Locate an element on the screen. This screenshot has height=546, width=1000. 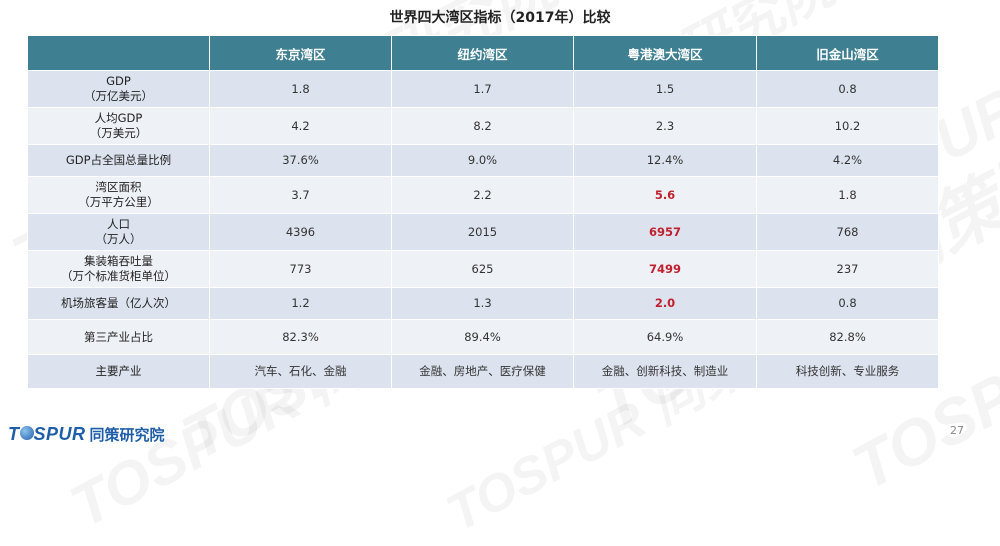
table-cell: 汽车、石化、金融 is located at coordinates (300, 371).